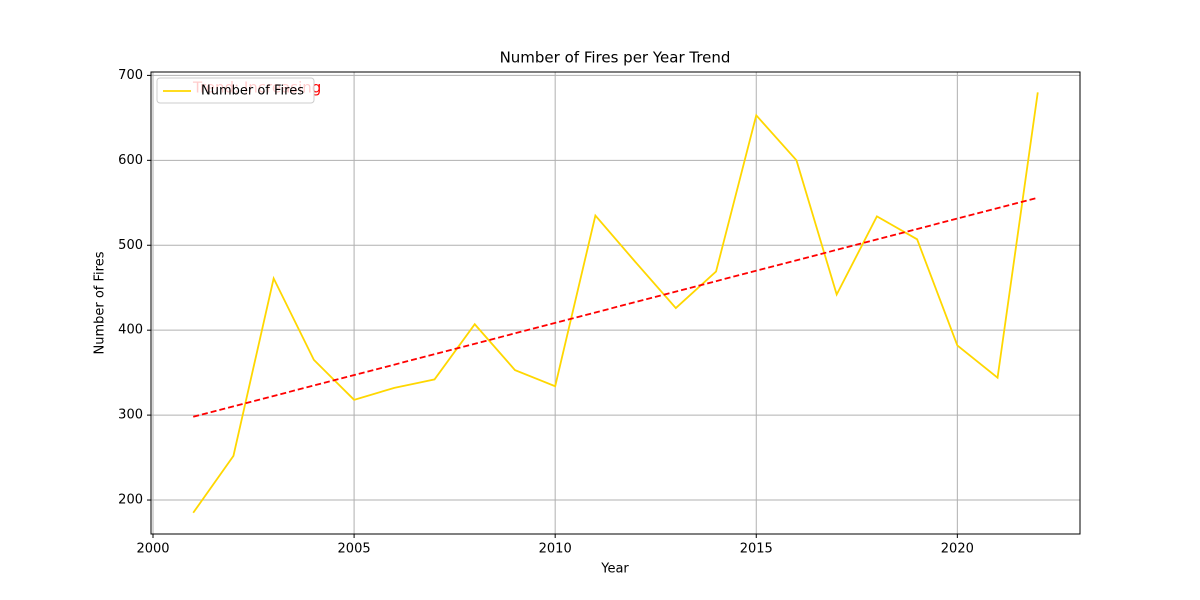 The height and width of the screenshot is (600, 1200). What do you see at coordinates (252, 91) in the screenshot?
I see `legend-label: Number of Fires` at bounding box center [252, 91].